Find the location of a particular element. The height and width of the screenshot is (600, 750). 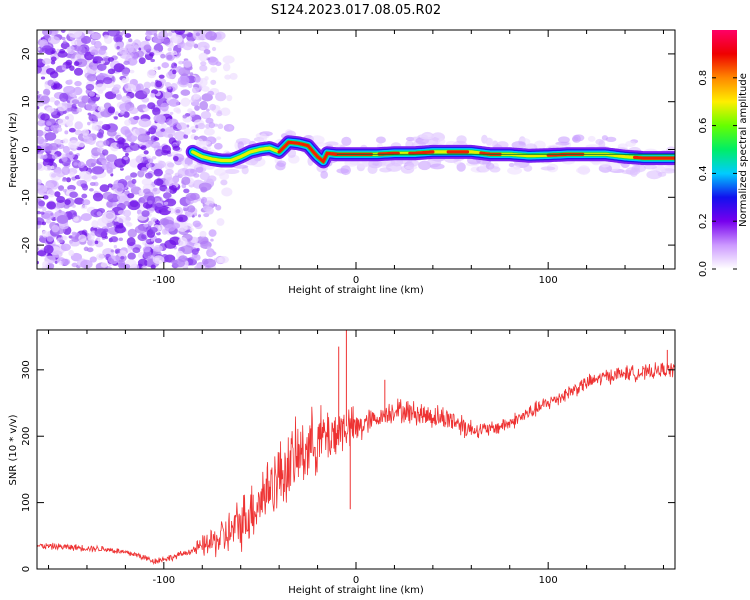

colorbar-scale is located at coordinates (724, 149).